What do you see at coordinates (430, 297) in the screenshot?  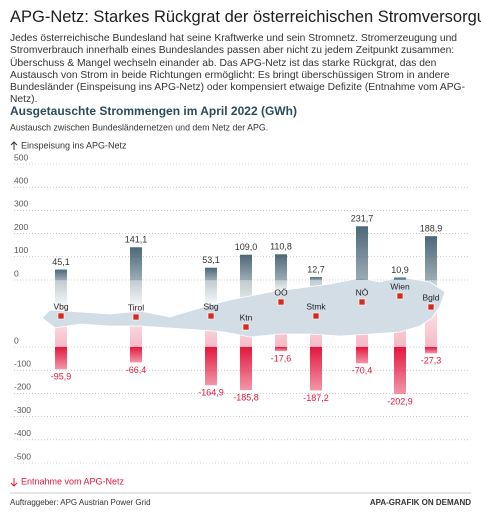 I see `region-label: Bgld` at bounding box center [430, 297].